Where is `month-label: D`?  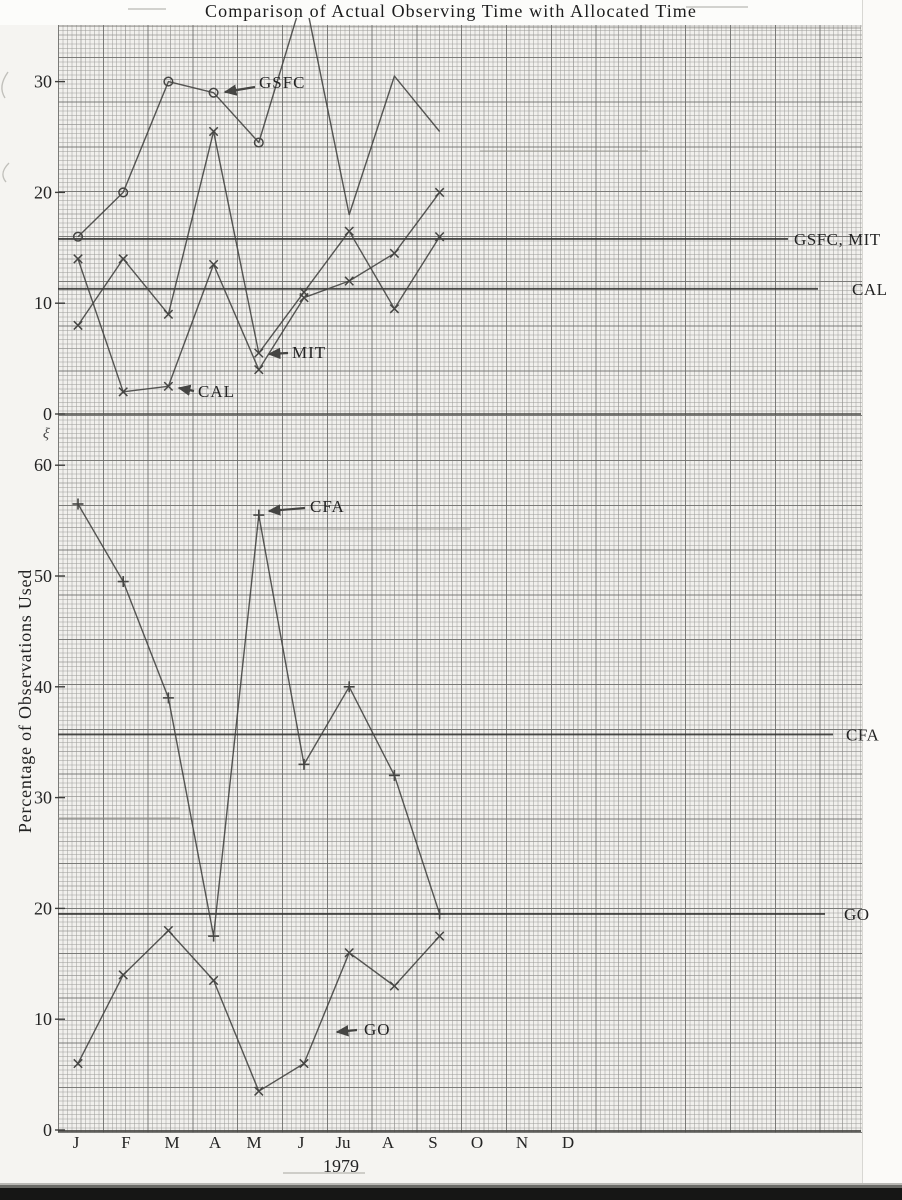 month-label: D is located at coordinates (568, 1142).